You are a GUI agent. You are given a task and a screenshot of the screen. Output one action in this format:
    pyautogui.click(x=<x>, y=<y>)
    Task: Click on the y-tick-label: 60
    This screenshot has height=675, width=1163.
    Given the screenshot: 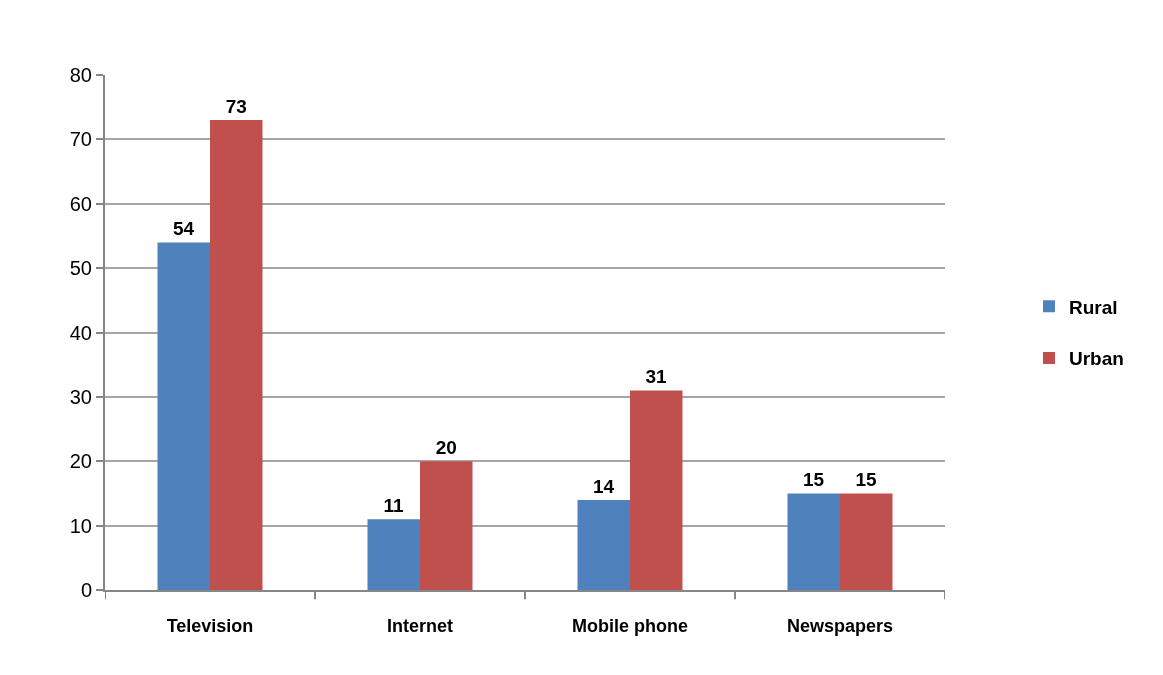 What is the action you would take?
    pyautogui.click(x=80, y=203)
    